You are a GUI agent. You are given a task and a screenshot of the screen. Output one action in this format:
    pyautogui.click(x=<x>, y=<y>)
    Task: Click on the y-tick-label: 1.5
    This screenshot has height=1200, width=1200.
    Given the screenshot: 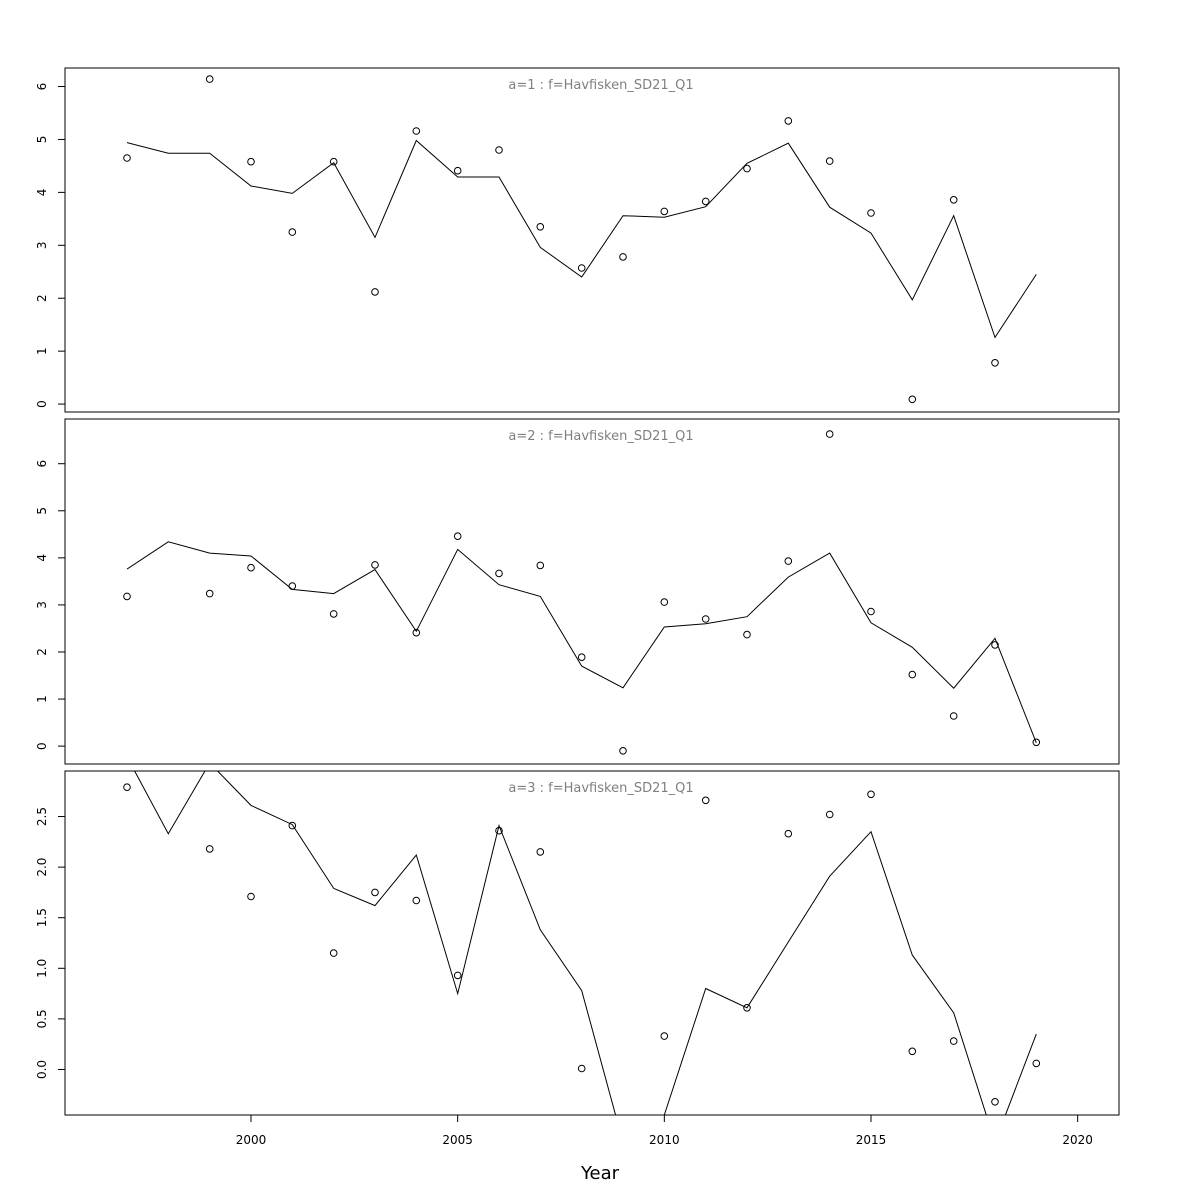 What is the action you would take?
    pyautogui.click(x=42, y=917)
    